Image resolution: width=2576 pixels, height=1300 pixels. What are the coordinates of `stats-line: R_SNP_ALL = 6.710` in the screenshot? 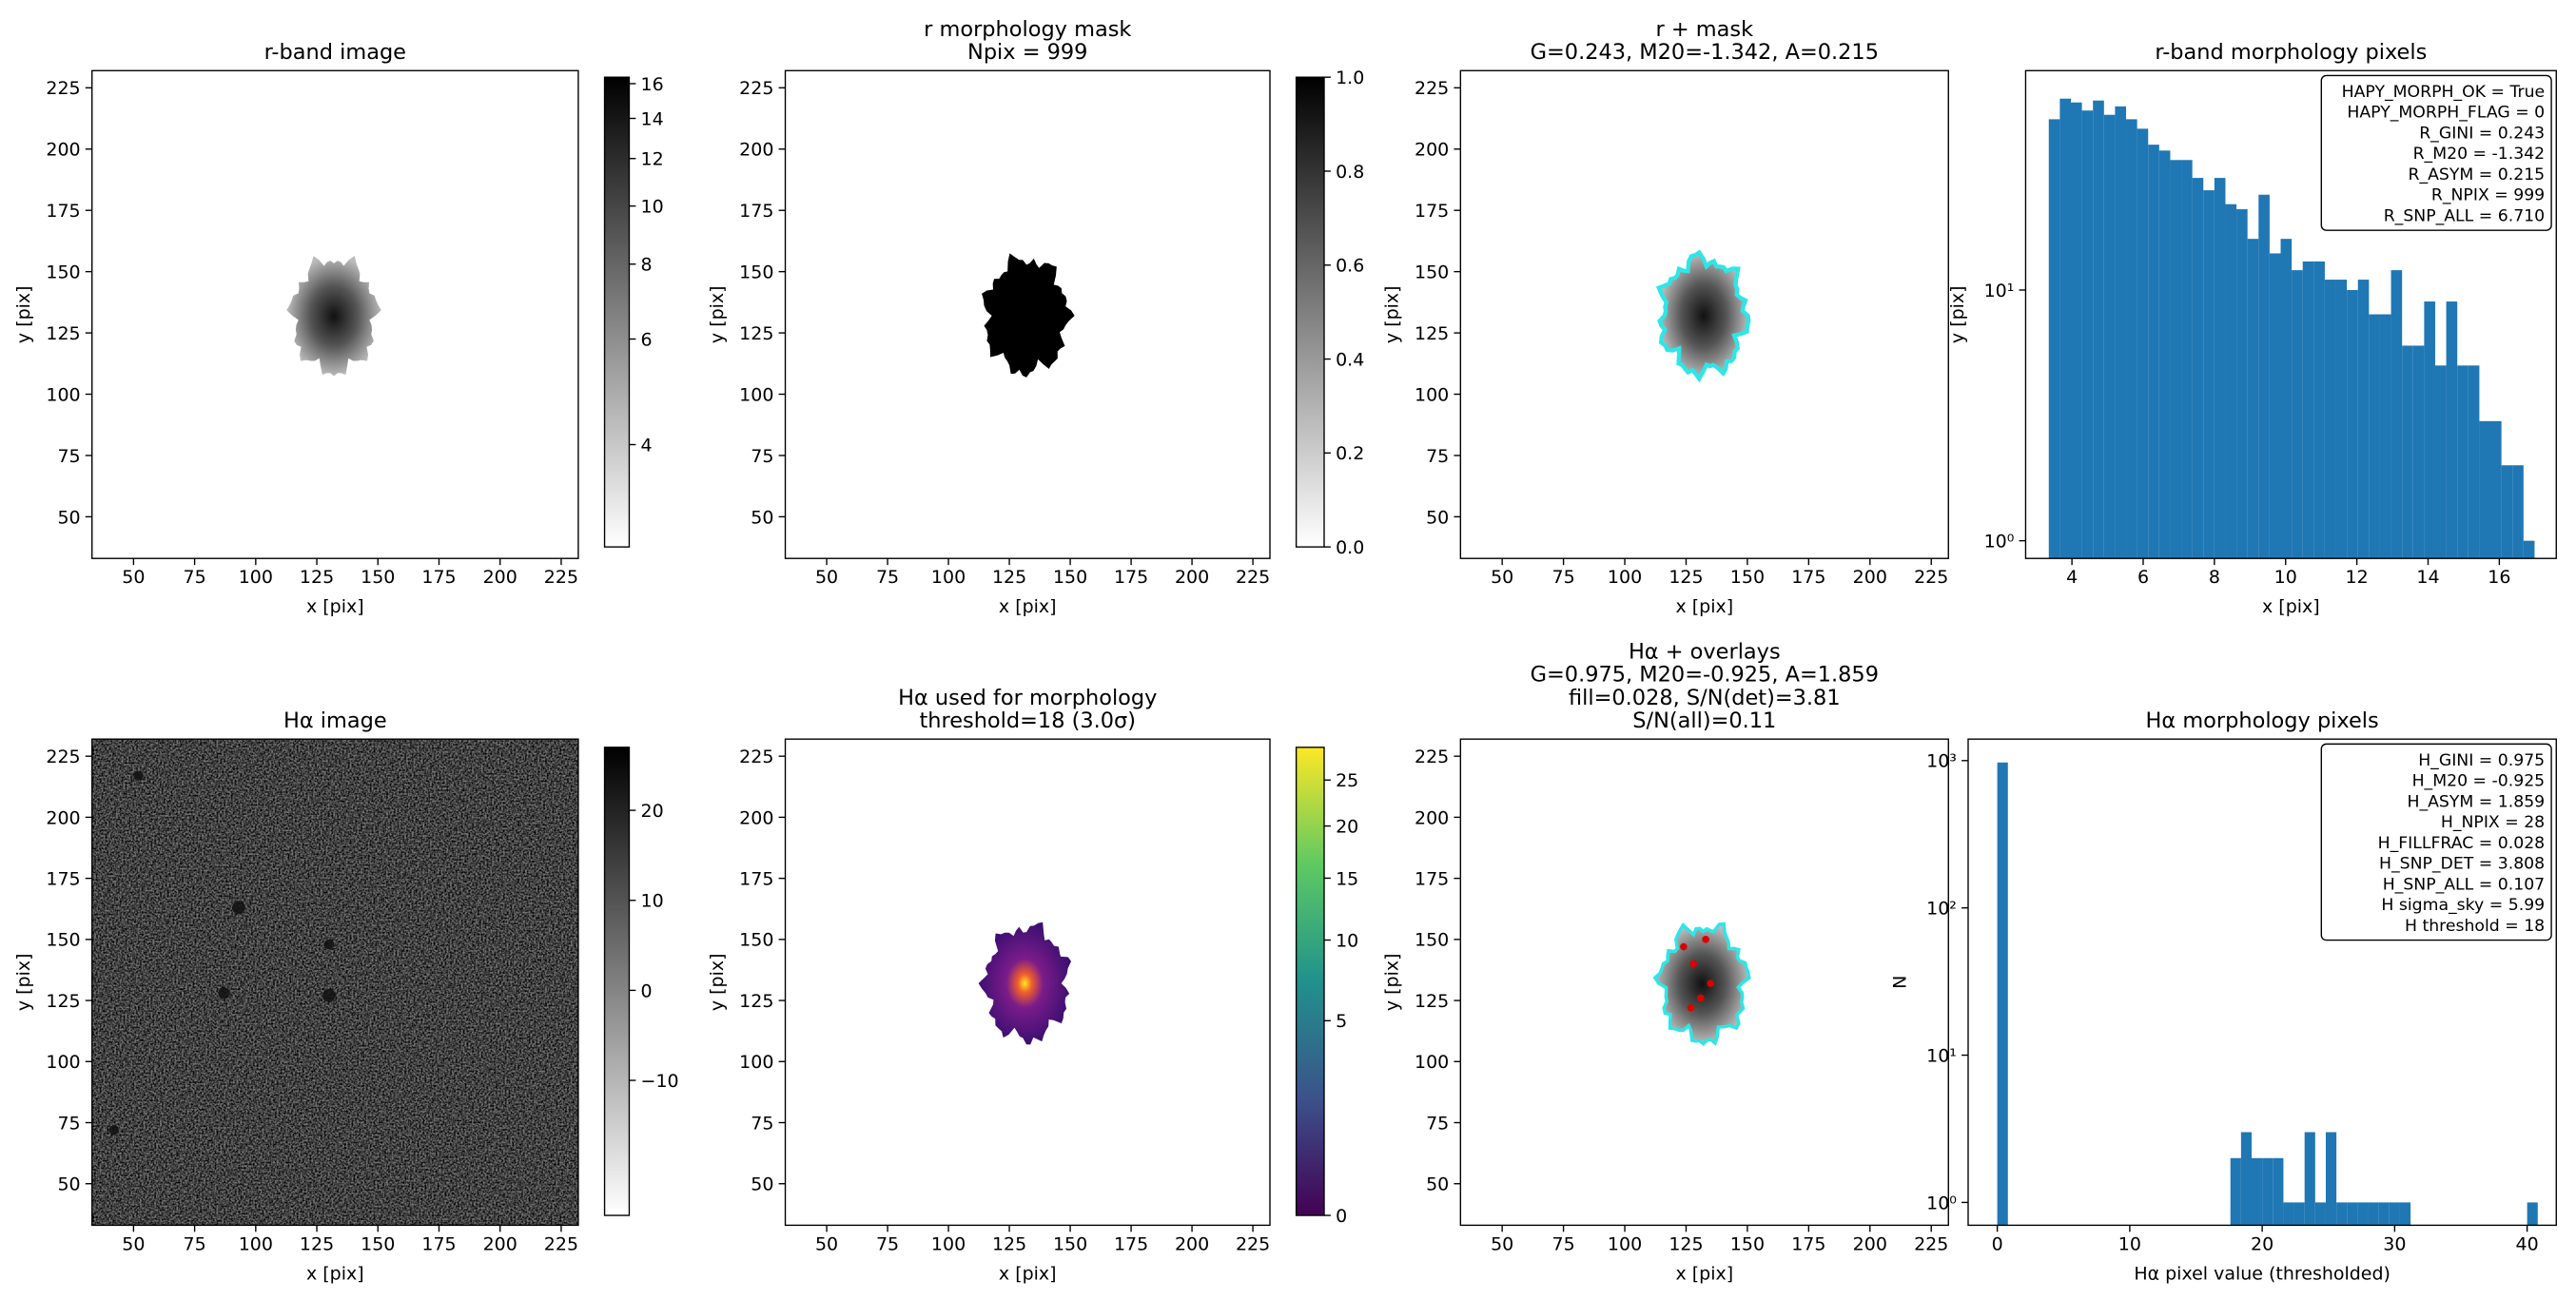 It's located at (2465, 215).